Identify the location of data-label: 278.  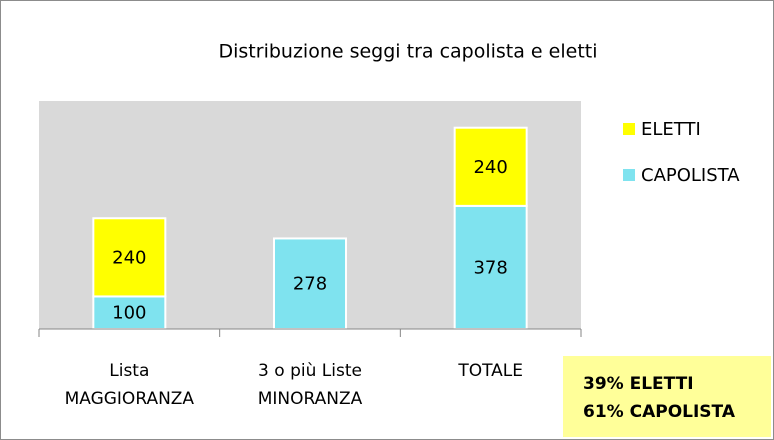
(310, 284).